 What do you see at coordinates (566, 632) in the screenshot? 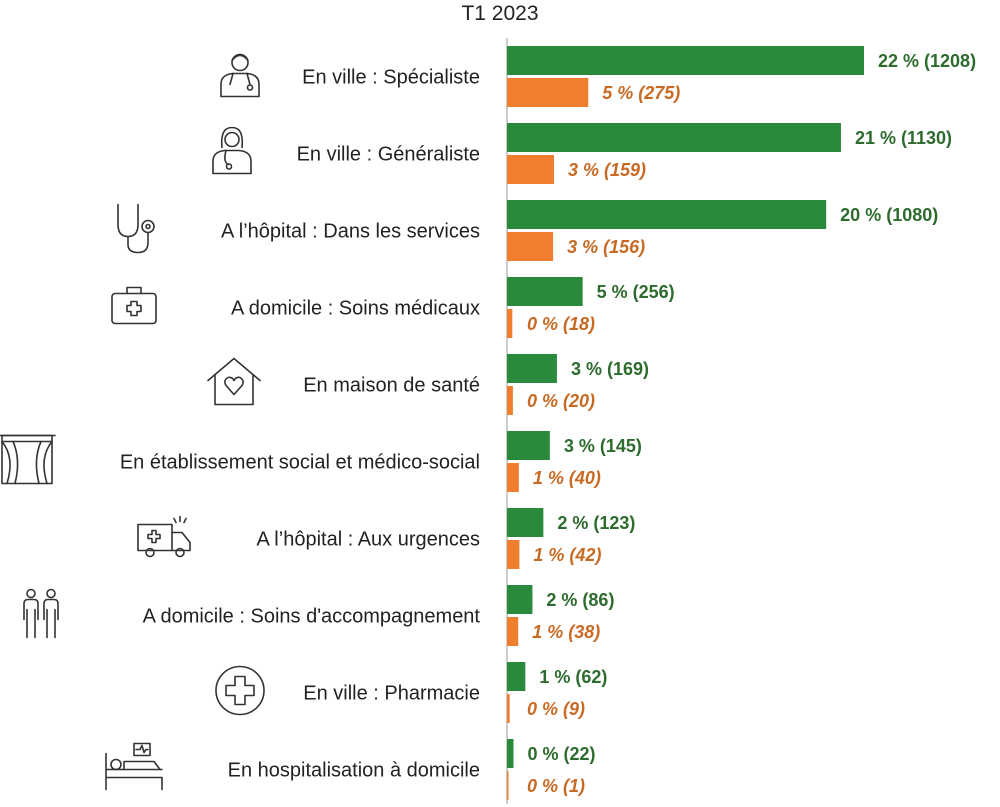
I see `value-label-orange: 1 % (38)` at bounding box center [566, 632].